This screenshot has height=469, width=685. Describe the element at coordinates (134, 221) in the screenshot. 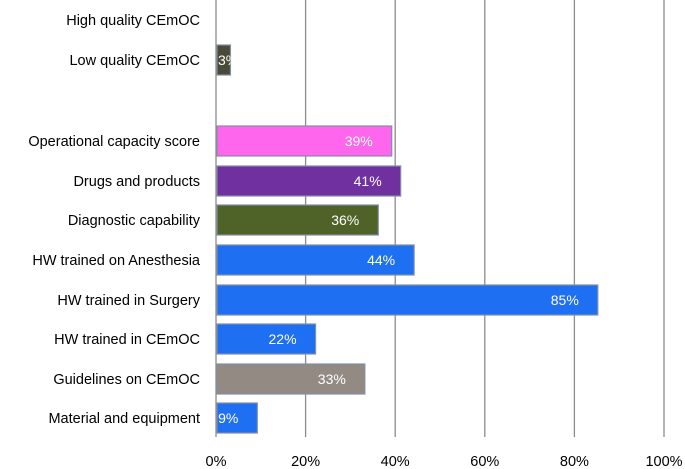

I see `category-label: Diagnostic capability` at that location.